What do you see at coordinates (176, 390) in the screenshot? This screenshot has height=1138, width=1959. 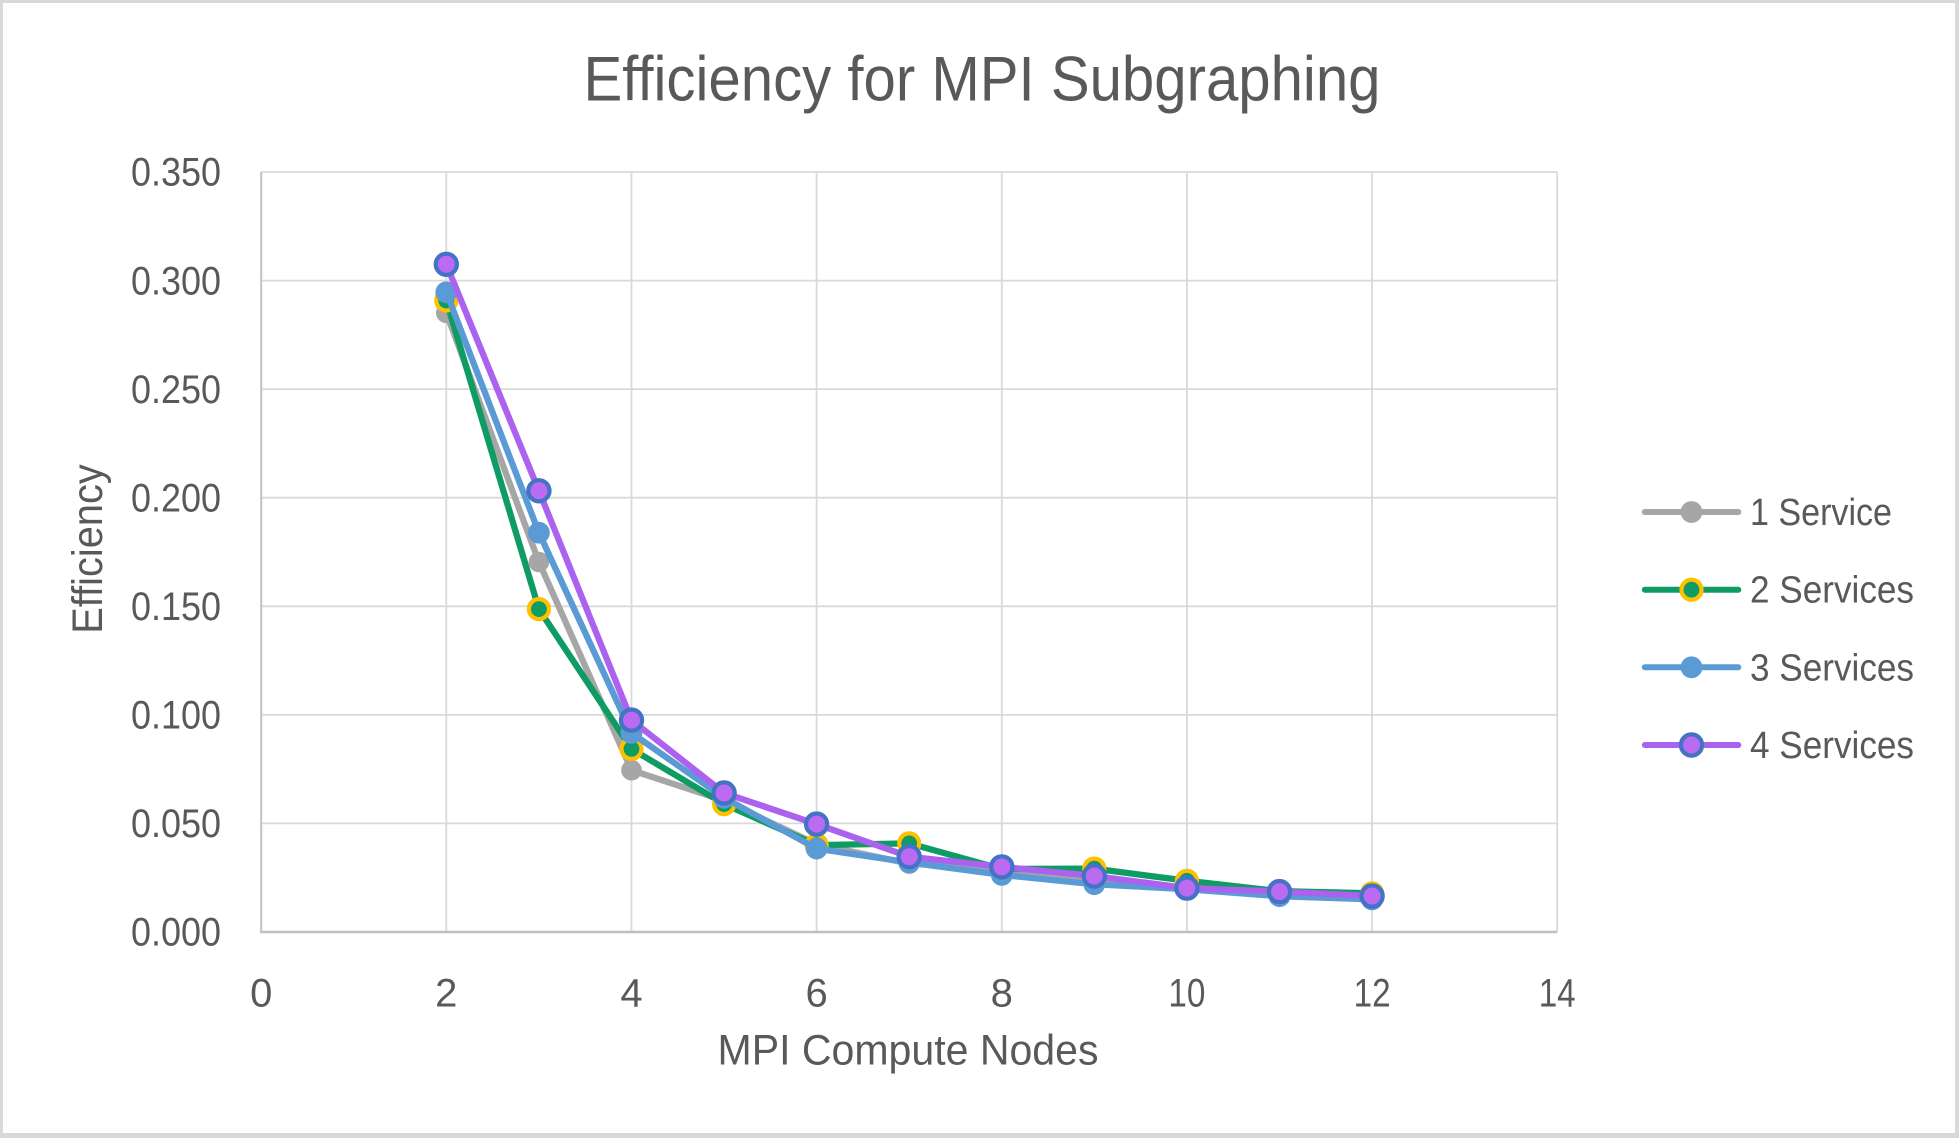 I see `svg-text: 0.250` at bounding box center [176, 390].